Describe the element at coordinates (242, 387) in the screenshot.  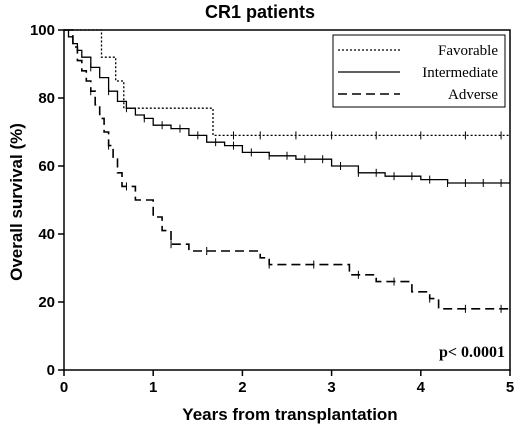
I see `x-tick-label-2: 2` at that location.